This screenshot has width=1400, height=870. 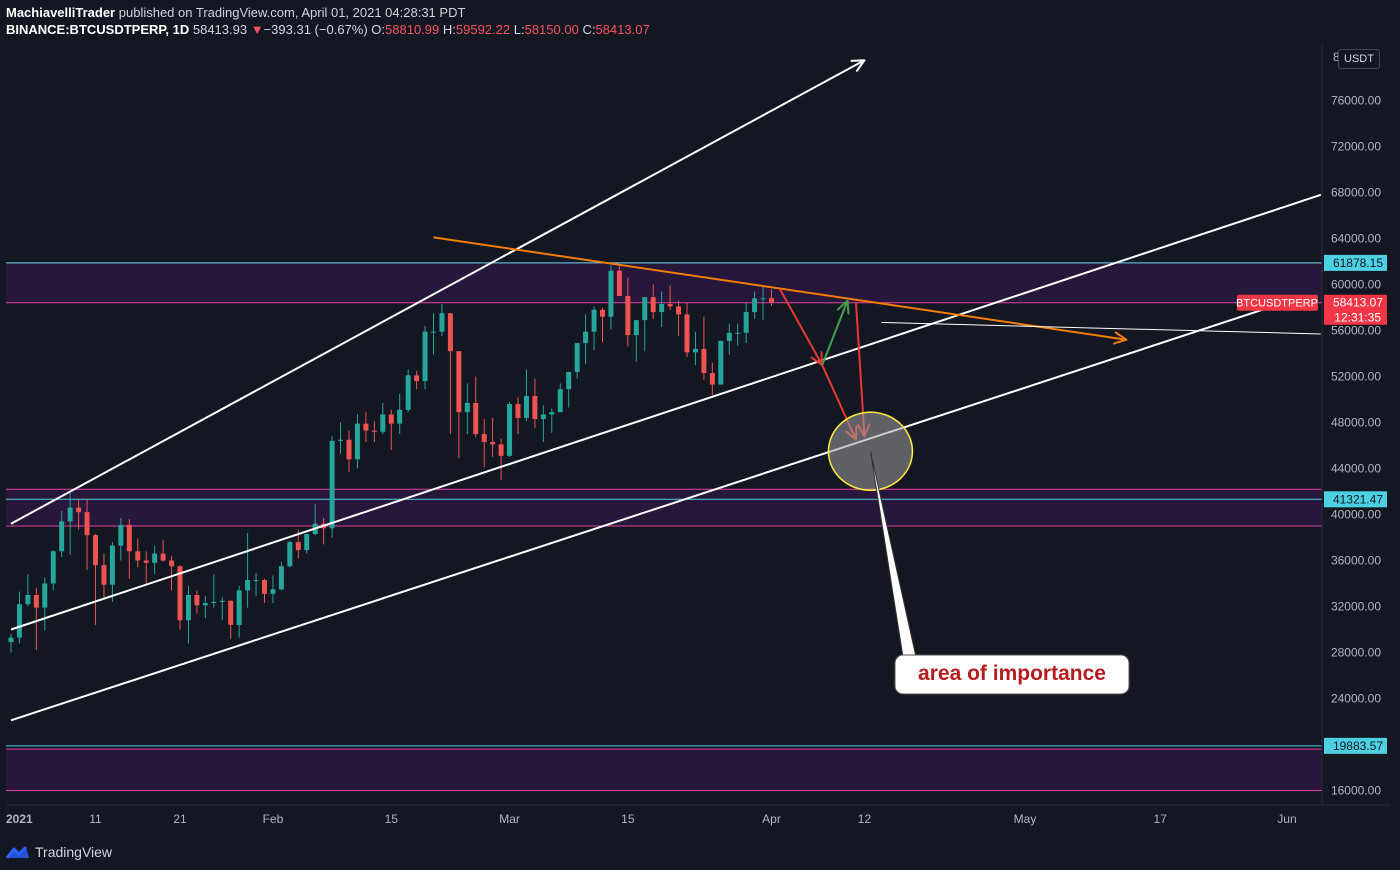 I want to click on red-projection-arrow, so click(x=801, y=327).